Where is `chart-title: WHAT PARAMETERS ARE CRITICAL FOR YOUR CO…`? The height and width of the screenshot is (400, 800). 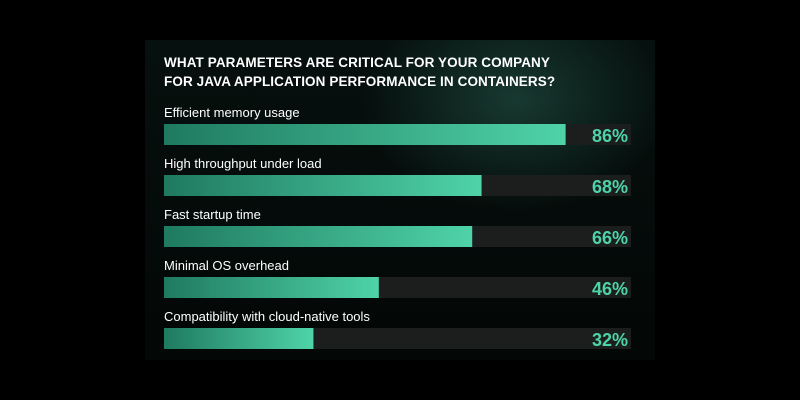
chart-title: WHAT PARAMETERS ARE CRITICAL FOR YOUR CO… is located at coordinates (399, 72).